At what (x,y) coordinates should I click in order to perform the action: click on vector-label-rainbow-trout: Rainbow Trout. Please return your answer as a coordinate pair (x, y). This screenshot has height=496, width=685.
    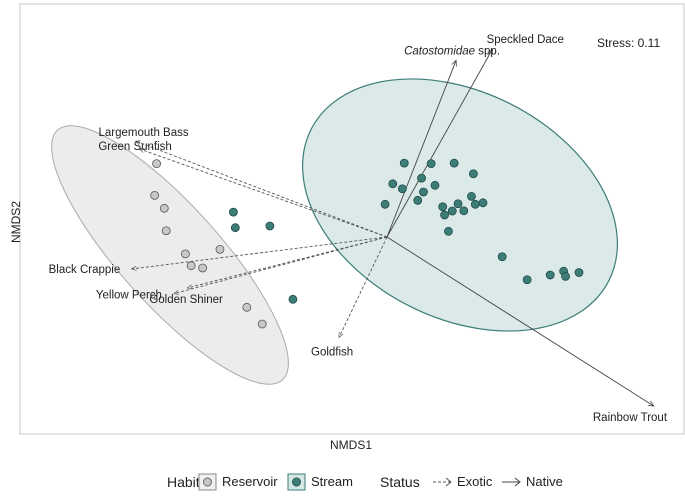
    Looking at the image, I should click on (630, 418).